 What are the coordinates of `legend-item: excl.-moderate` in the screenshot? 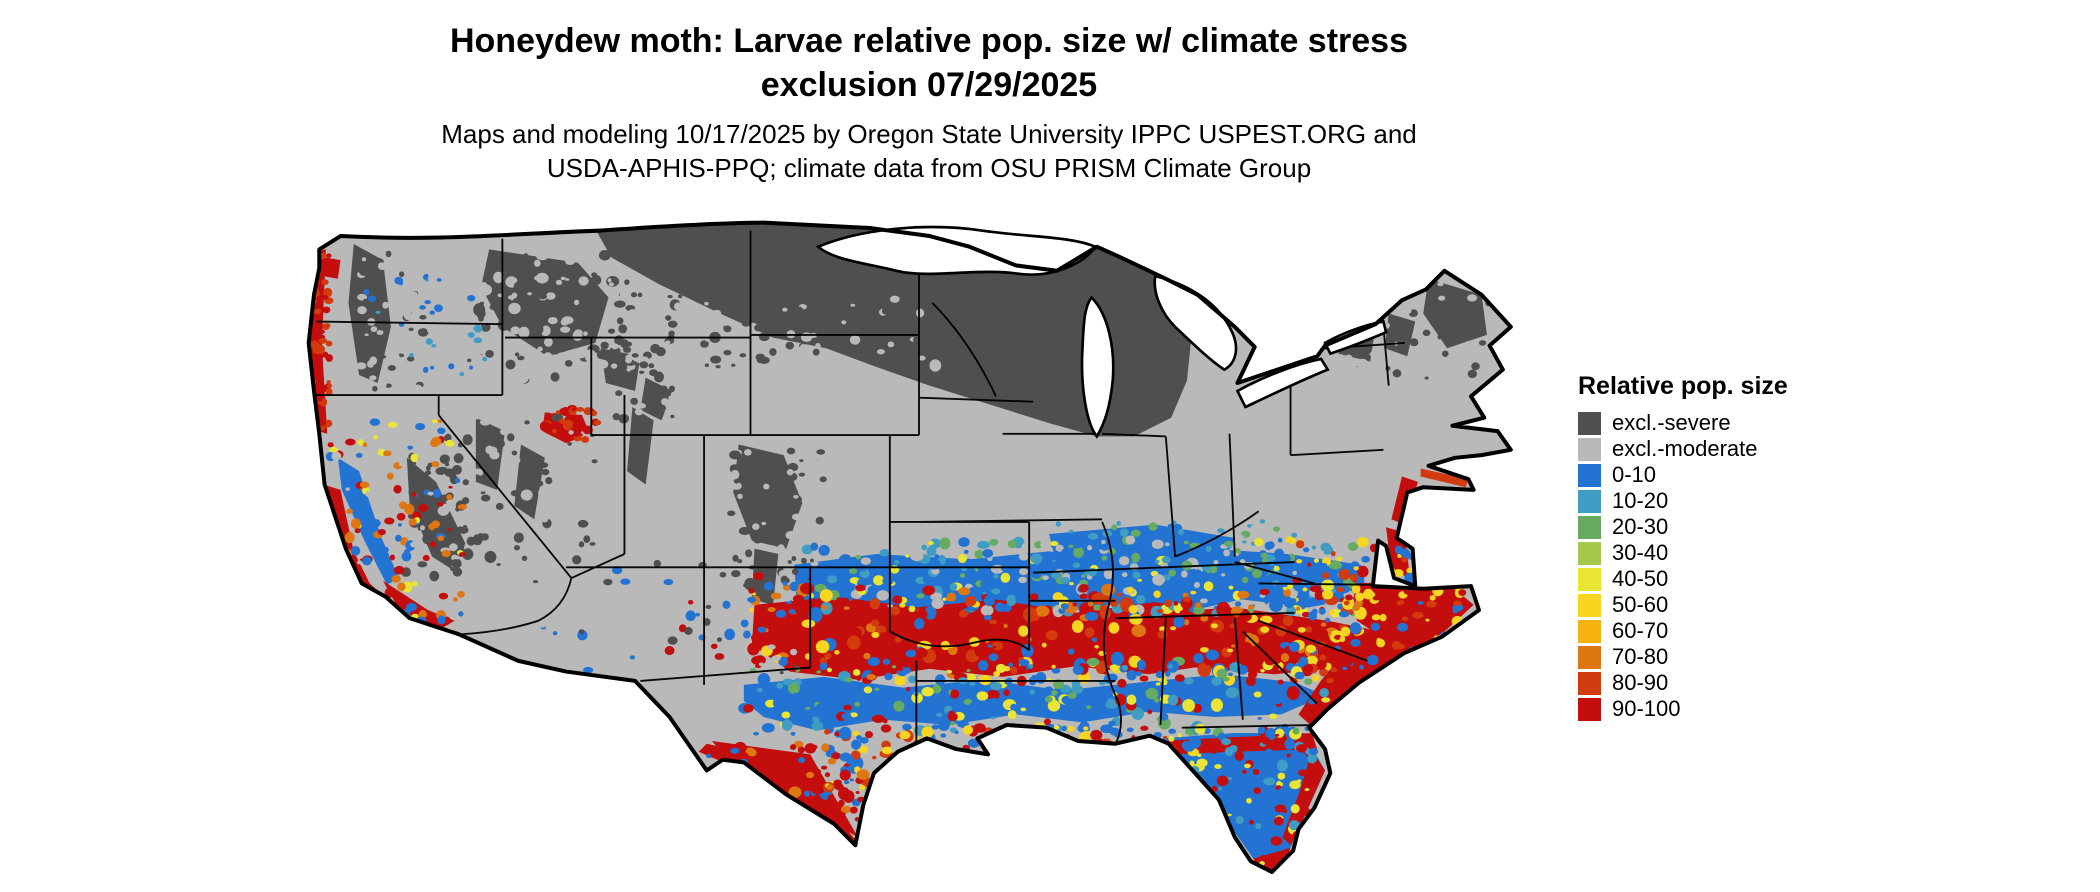 It's located at (1683, 449).